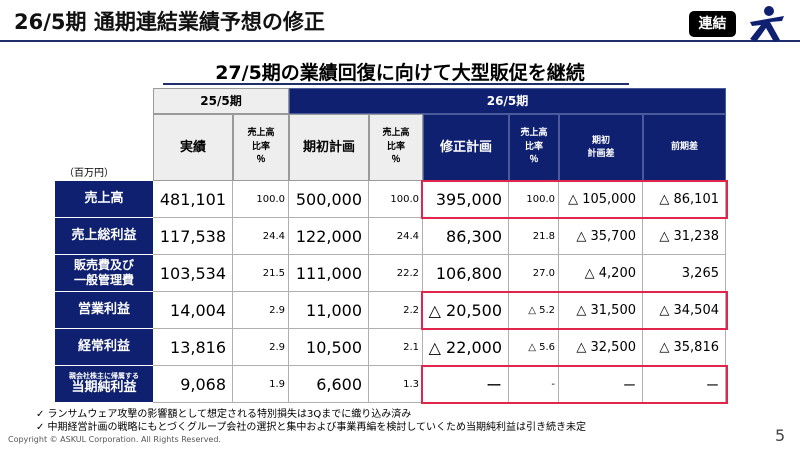  Describe the element at coordinates (601, 273) in the screenshot. I see `sga-diff-initial: △ 4,200` at that location.